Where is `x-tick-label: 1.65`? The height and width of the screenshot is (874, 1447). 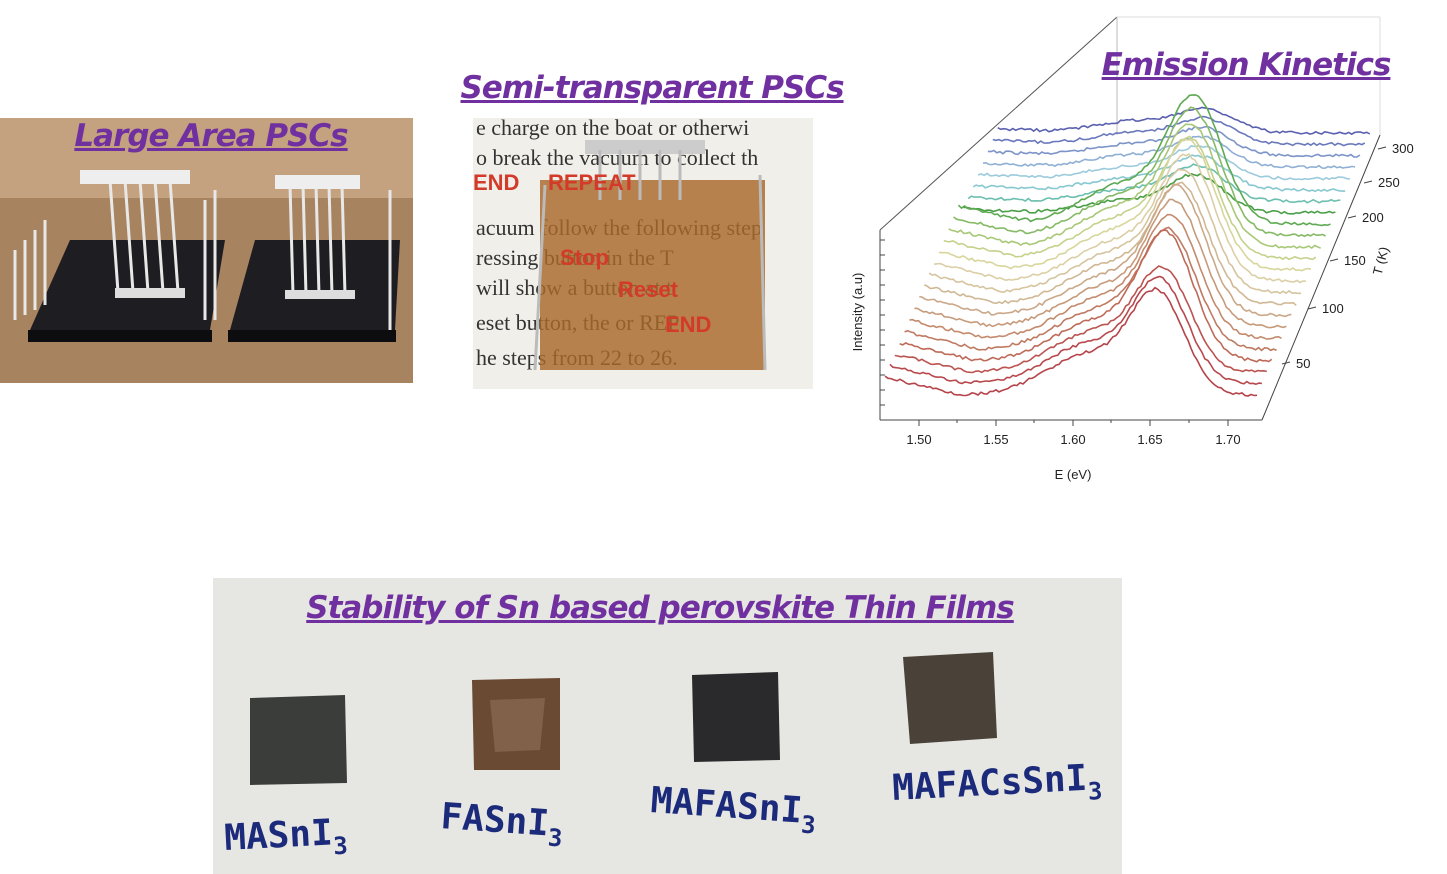 x-tick-label: 1.65 is located at coordinates (1149, 439).